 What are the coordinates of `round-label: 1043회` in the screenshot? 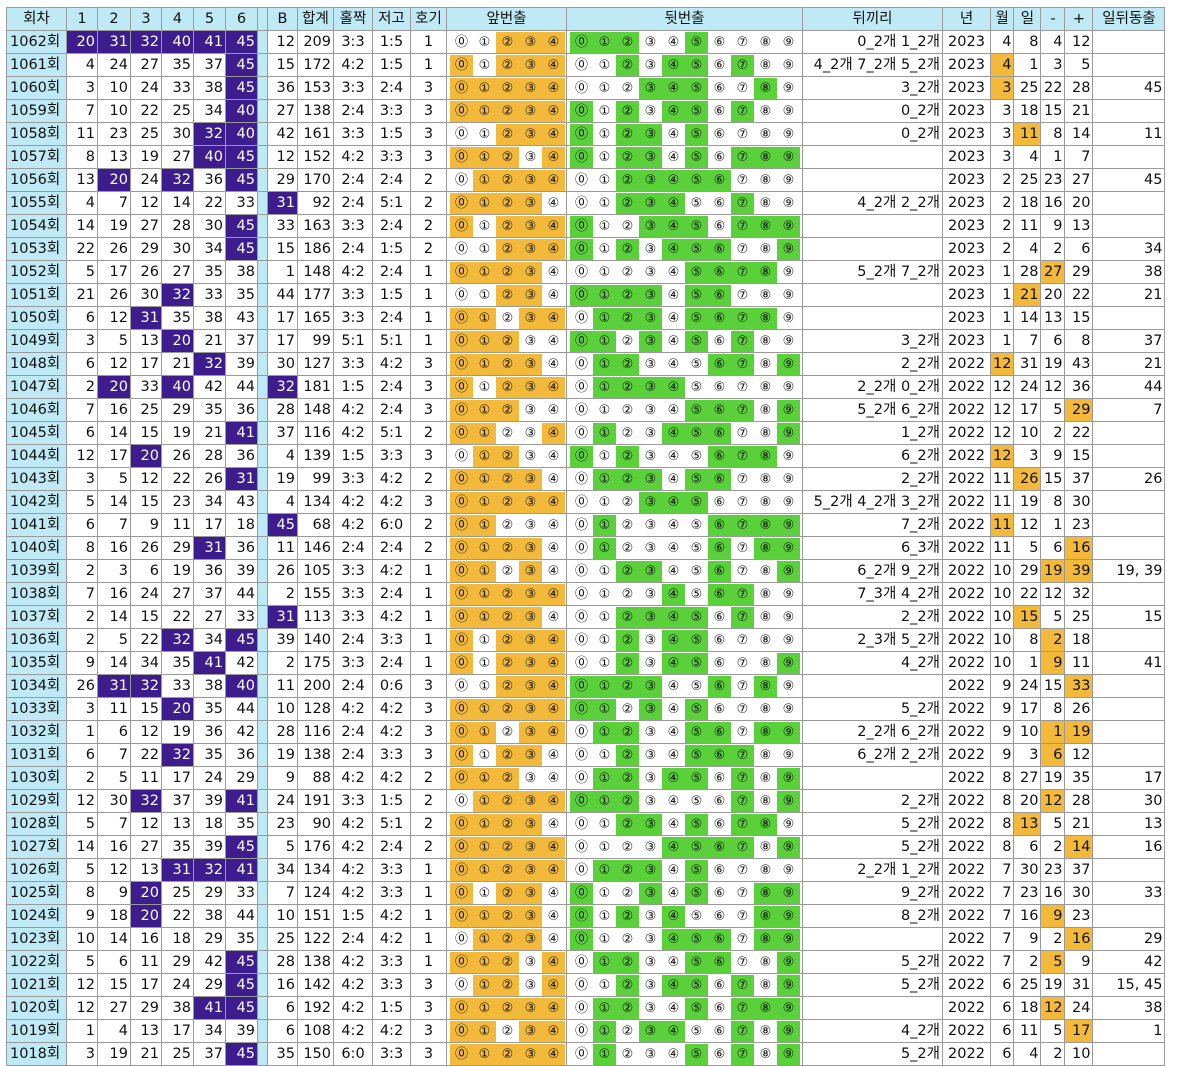 It's located at (36, 479).